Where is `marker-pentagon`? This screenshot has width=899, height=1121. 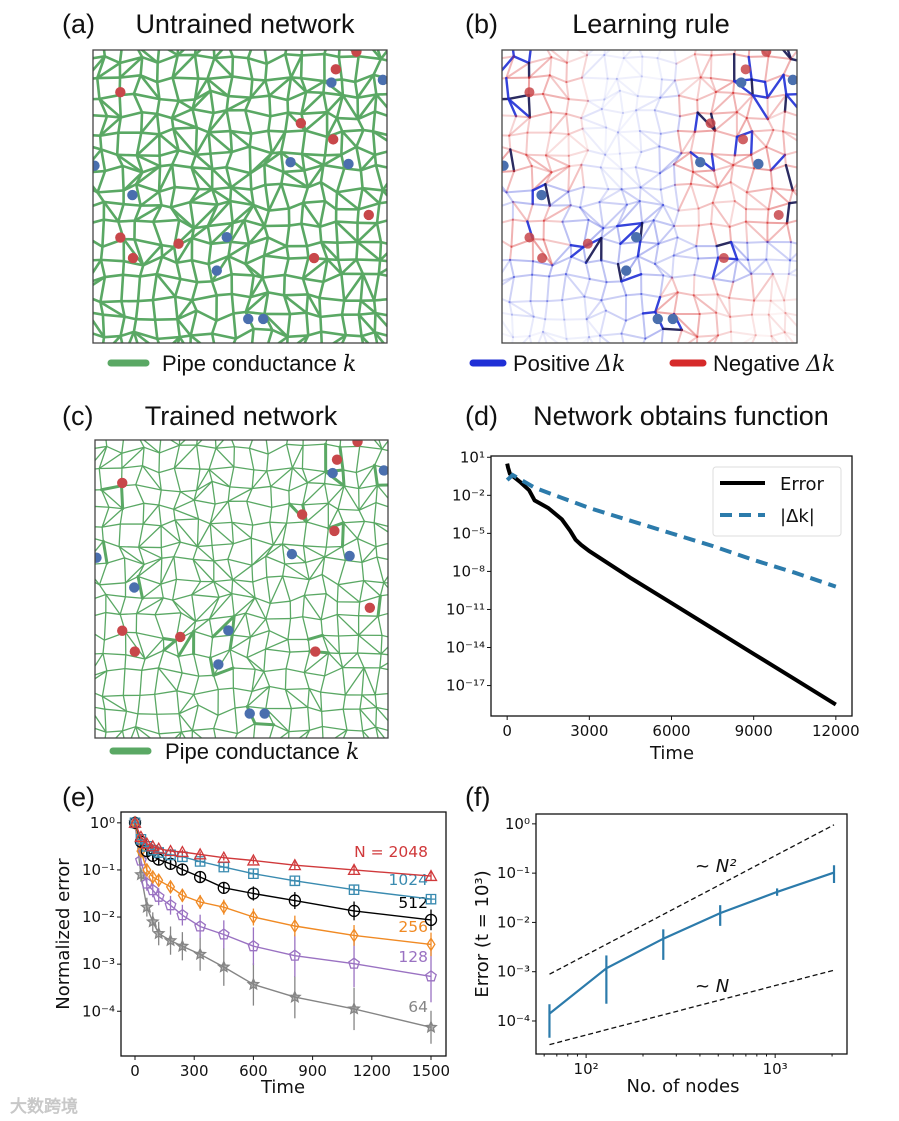
marker-pentagon is located at coordinates (200, 926).